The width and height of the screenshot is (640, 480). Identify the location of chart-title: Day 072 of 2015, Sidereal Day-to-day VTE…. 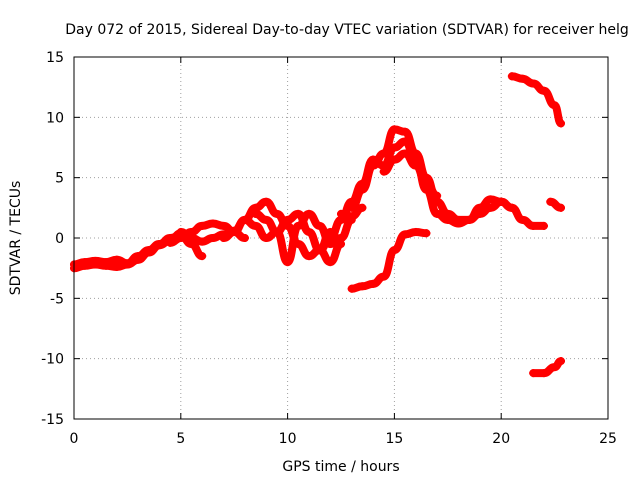
(346, 30).